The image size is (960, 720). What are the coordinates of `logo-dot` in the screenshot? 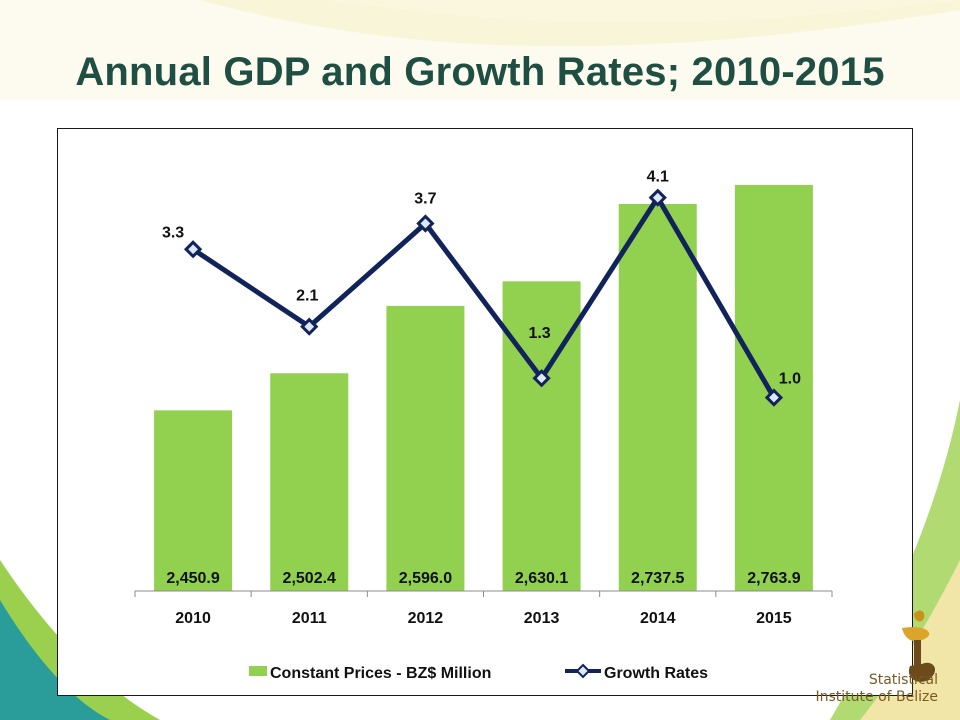 It's located at (919, 616).